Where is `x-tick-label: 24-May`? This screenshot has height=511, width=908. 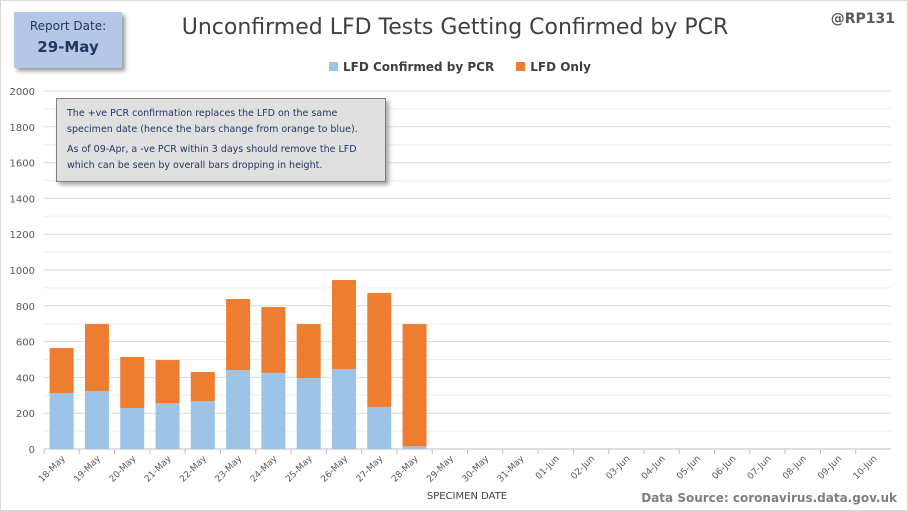
x-tick-label: 24-May is located at coordinates (264, 469).